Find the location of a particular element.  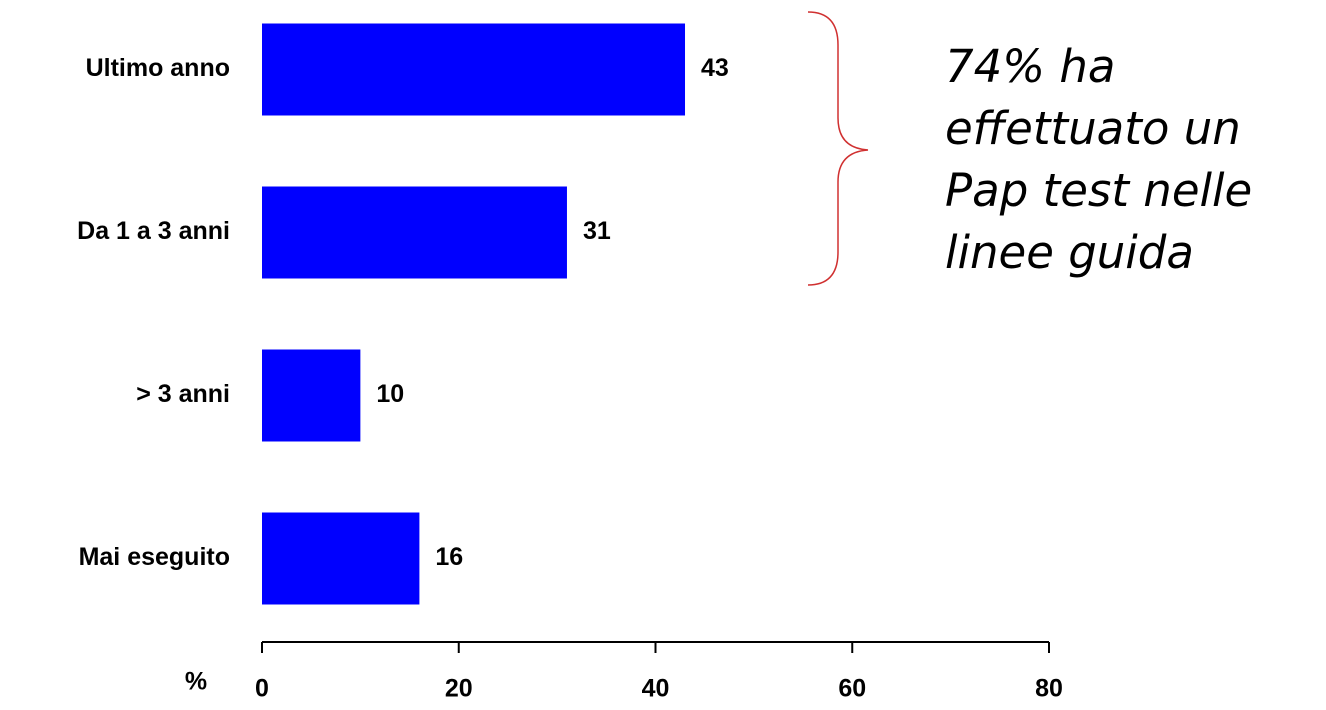

y-tick-label: Ultimo anno is located at coordinates (158, 68).